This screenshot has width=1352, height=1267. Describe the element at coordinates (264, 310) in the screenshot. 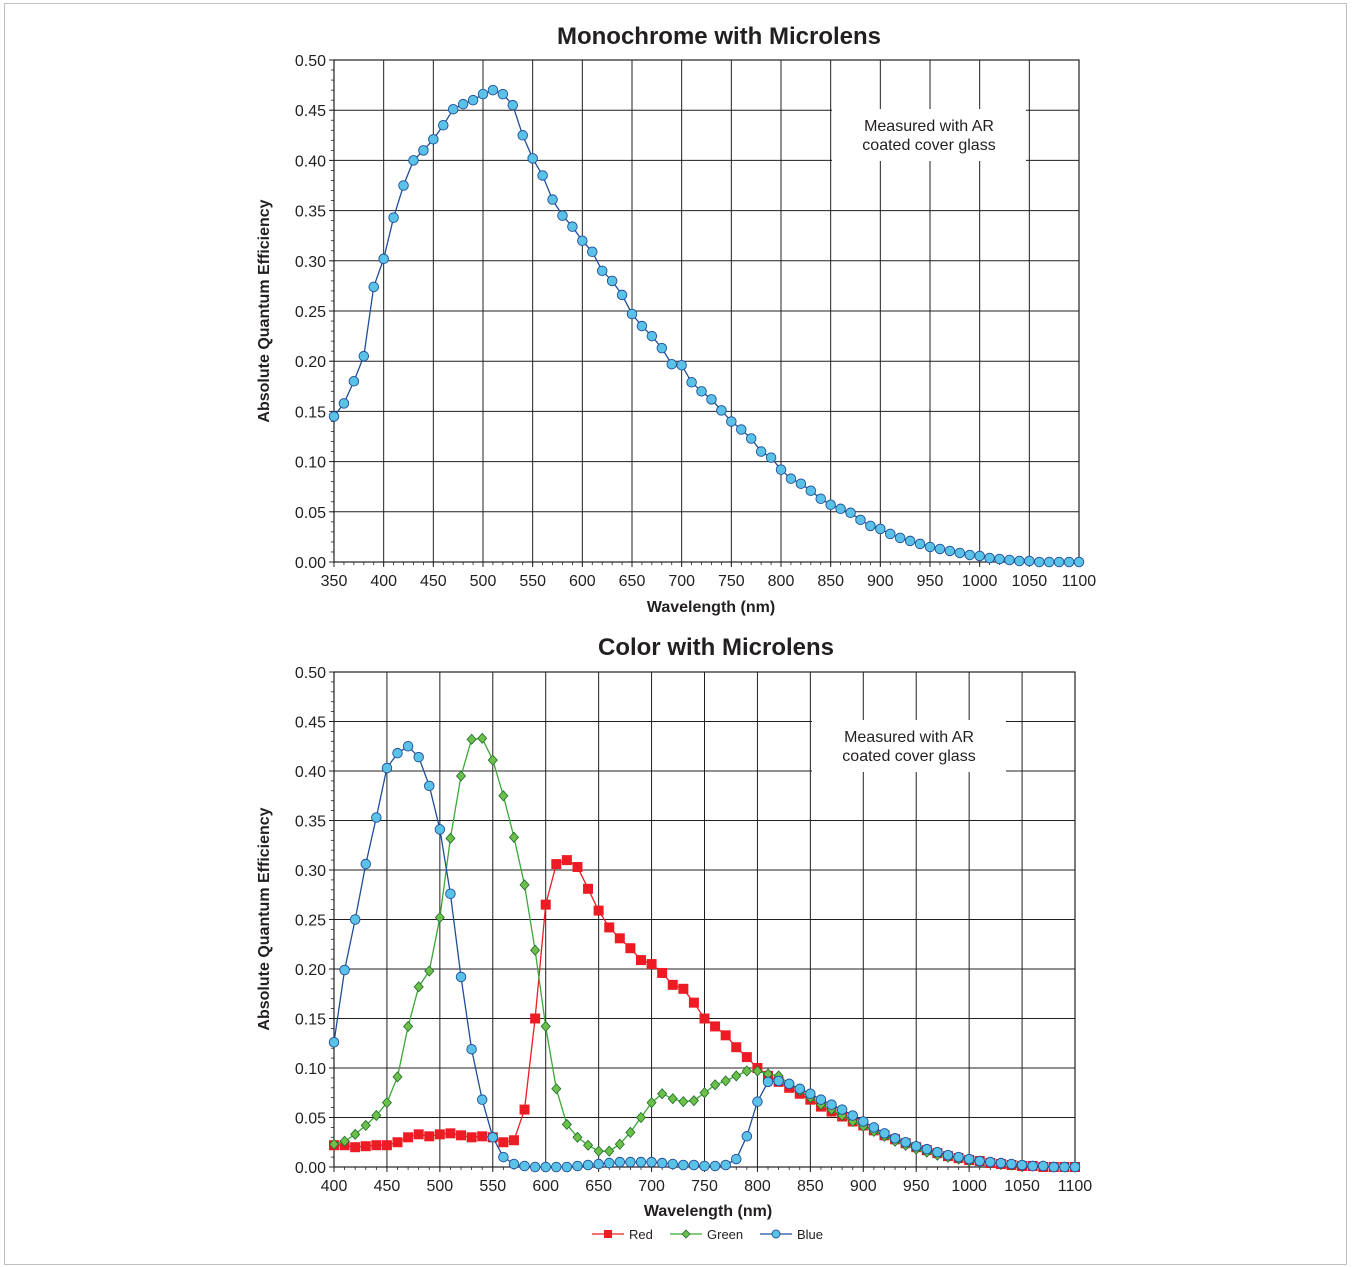

I see `y-axis-label: Absolute Quantum Efficiency` at that location.